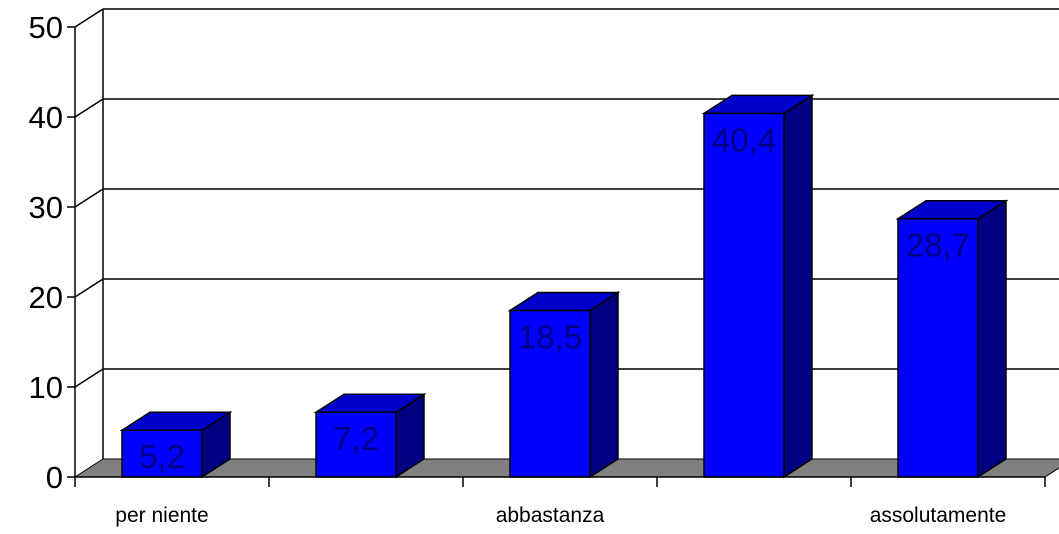 The height and width of the screenshot is (534, 1059). I want to click on y-tick-label: 0, so click(54, 477).